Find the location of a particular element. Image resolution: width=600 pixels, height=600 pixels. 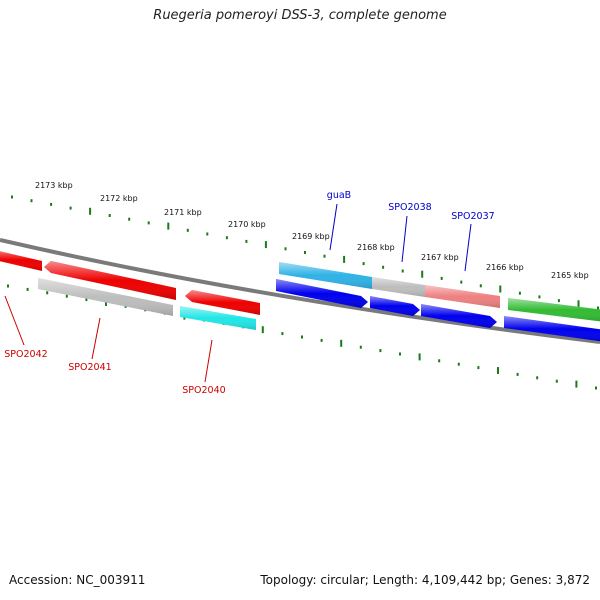

accession-text: Accession: NC_003911 is located at coordinates (77, 580).